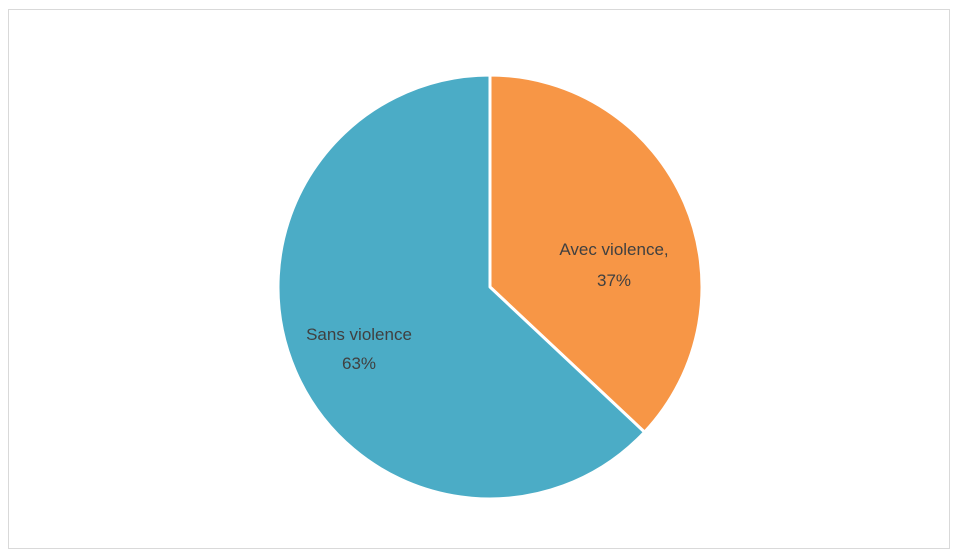 This screenshot has height=558, width=958. What do you see at coordinates (487, 306) in the screenshot?
I see `pie-labels: Avec violence, 37% Sans violence 63%` at bounding box center [487, 306].